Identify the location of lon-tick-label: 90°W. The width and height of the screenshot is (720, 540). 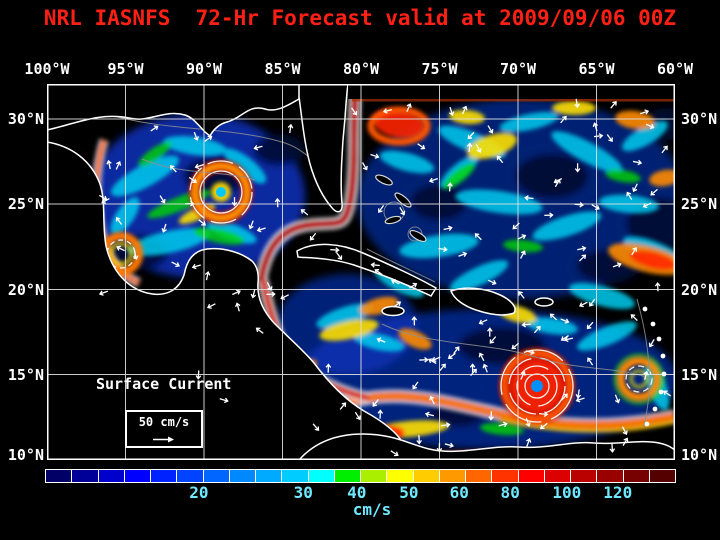
(204, 69).